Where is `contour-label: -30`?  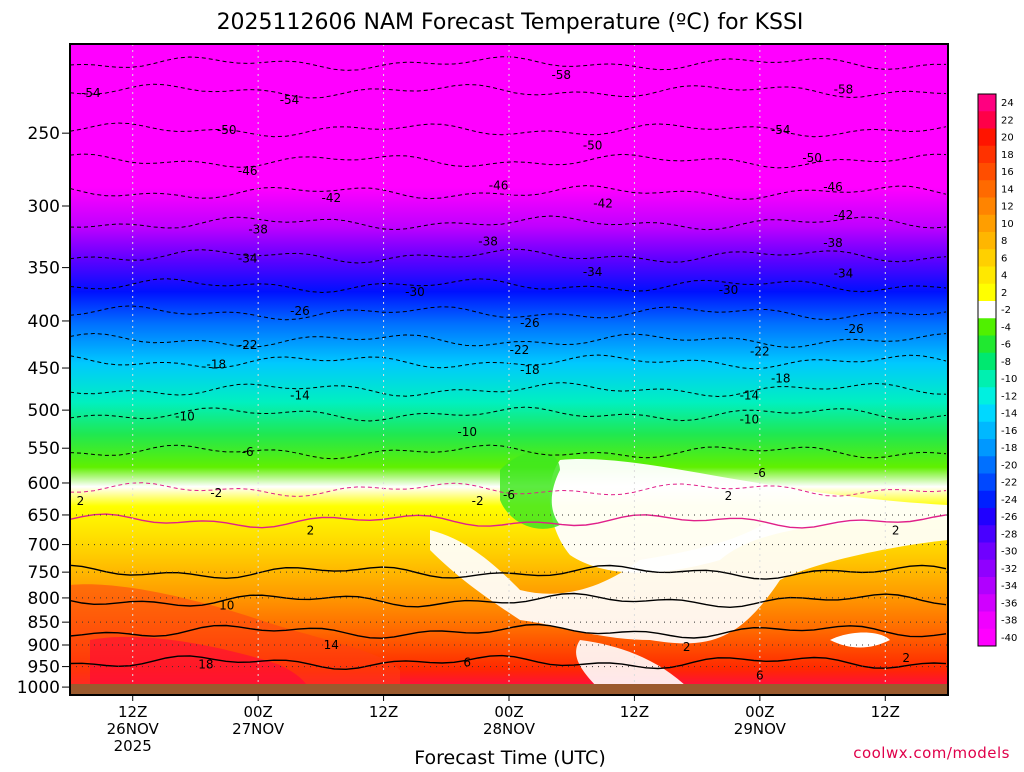 contour-label: -30 is located at coordinates (415, 292).